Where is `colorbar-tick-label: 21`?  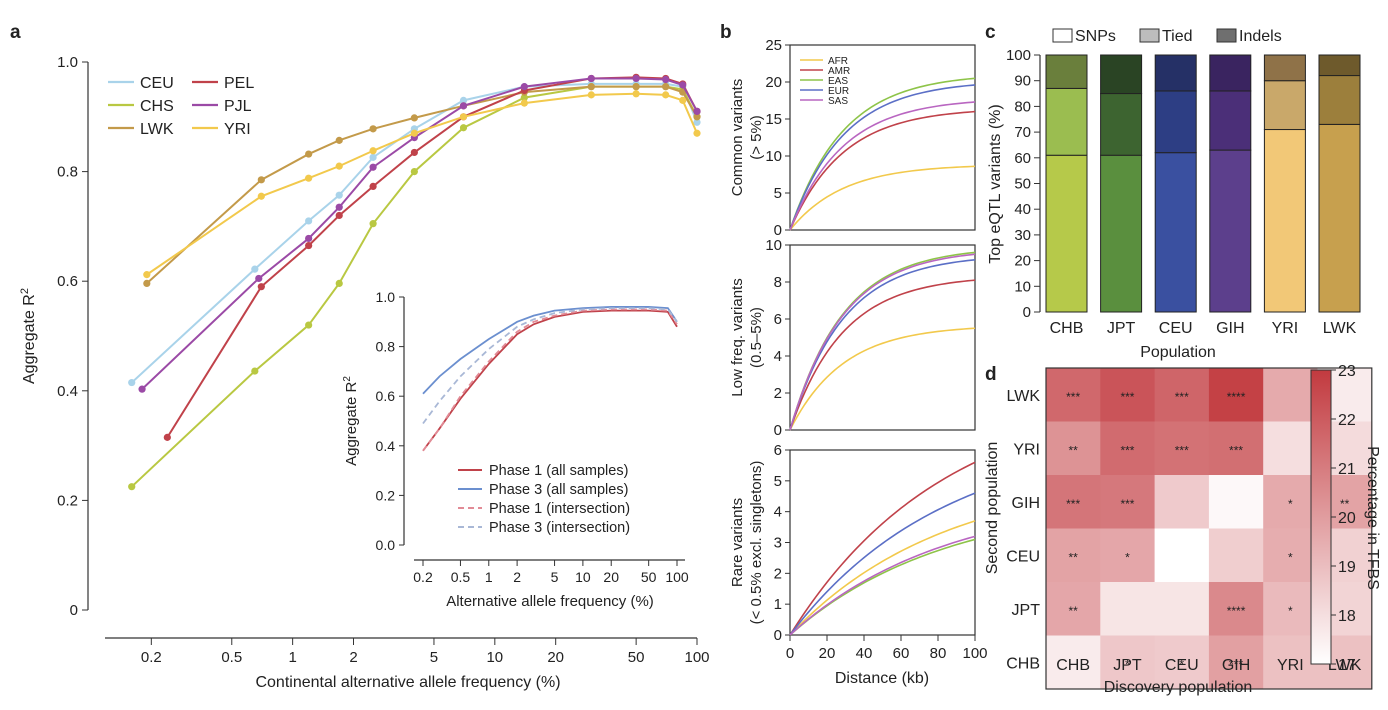
colorbar-tick-label: 21 is located at coordinates (1347, 469).